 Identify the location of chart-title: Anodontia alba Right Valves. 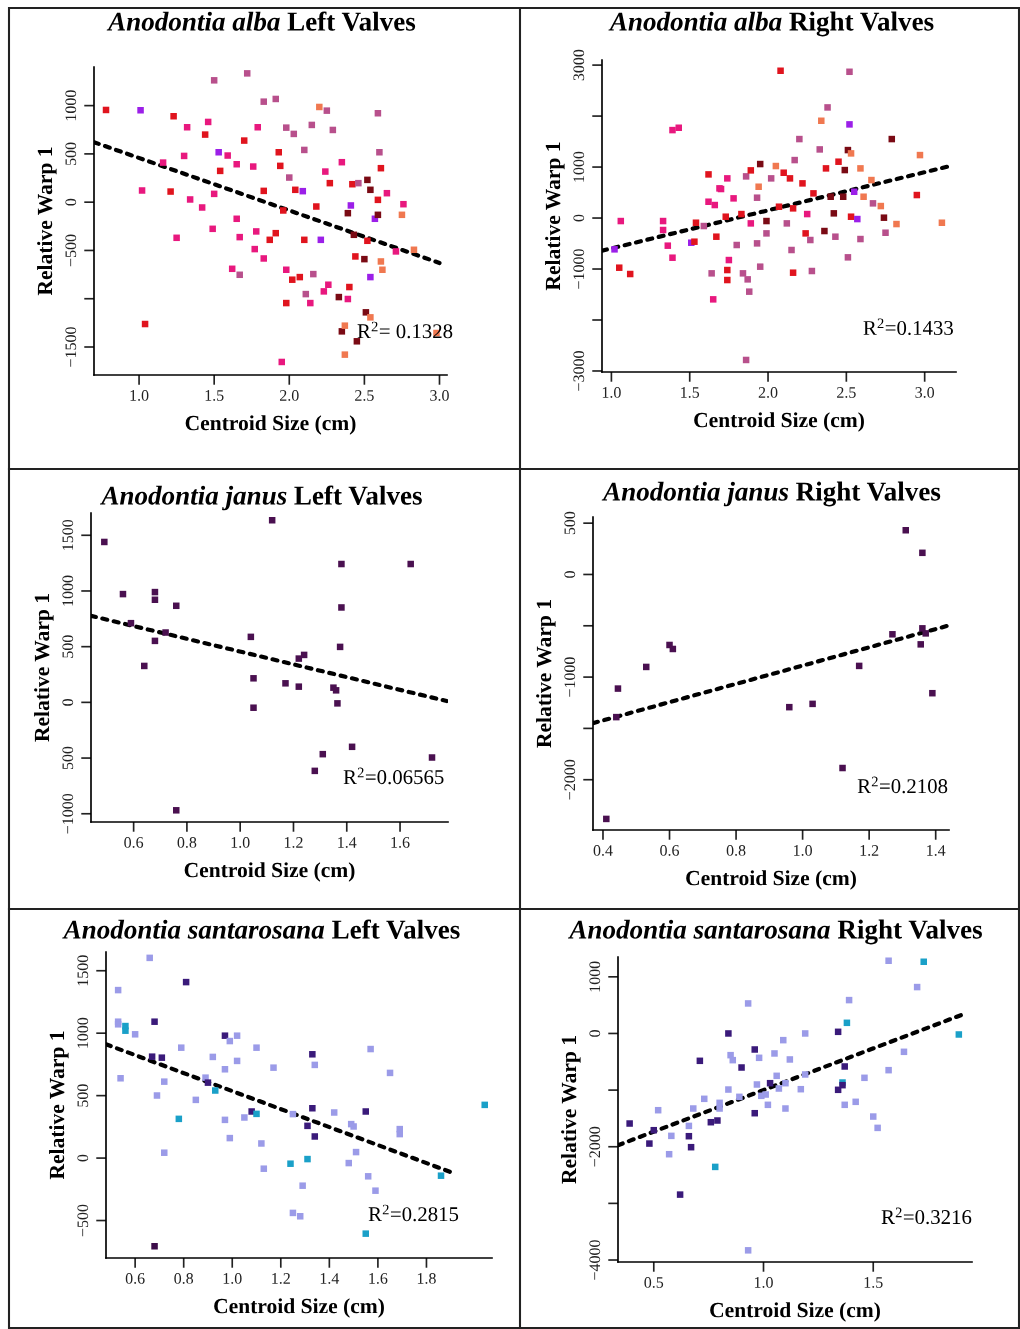
(771, 24).